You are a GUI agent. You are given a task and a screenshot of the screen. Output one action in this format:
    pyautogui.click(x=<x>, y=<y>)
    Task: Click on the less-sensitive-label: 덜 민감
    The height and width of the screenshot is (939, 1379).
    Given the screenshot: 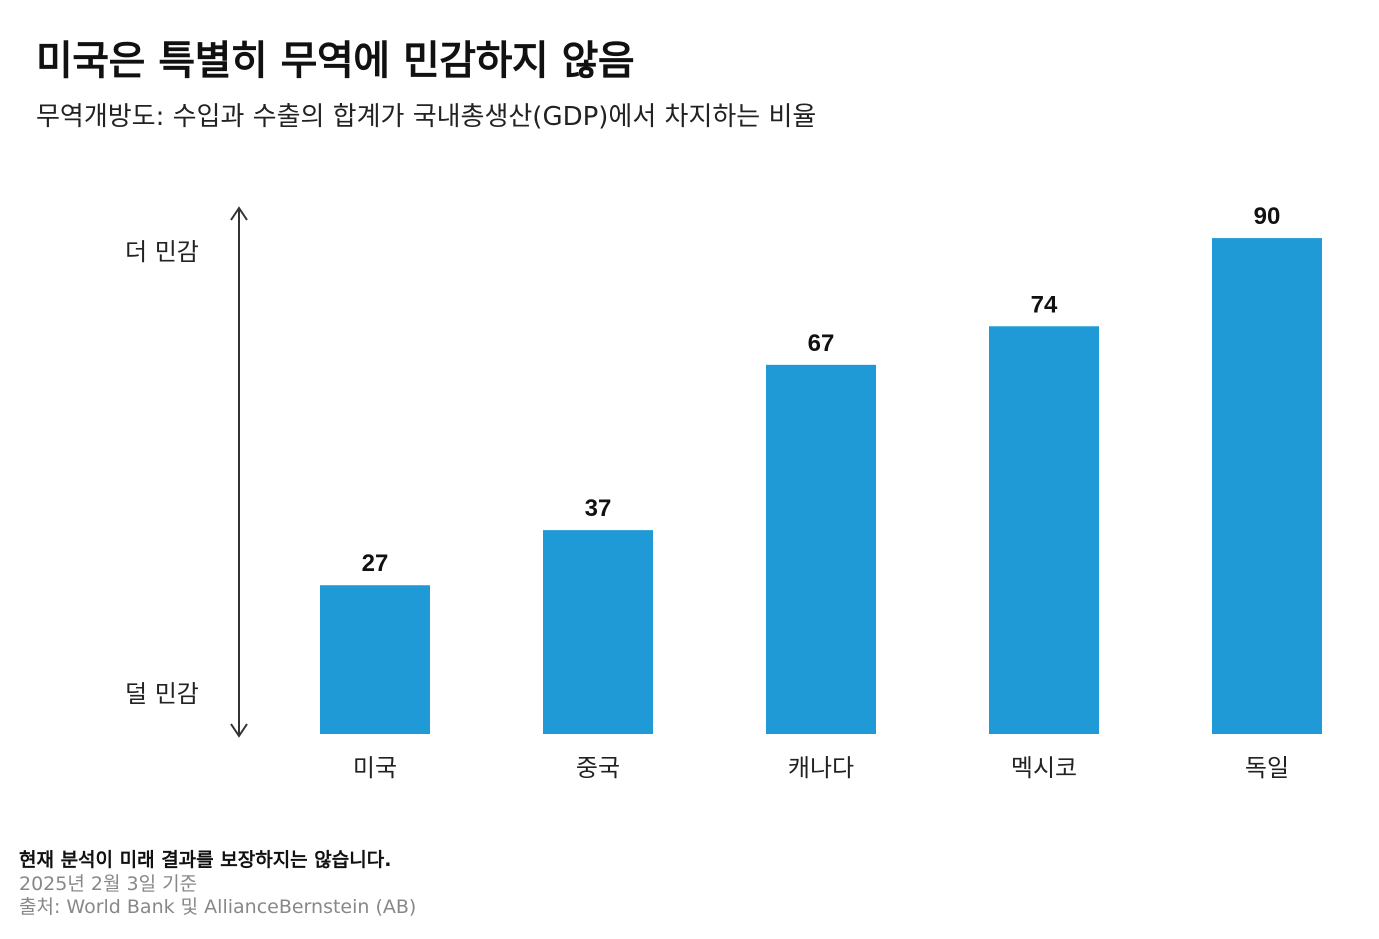 What is the action you would take?
    pyautogui.click(x=162, y=694)
    